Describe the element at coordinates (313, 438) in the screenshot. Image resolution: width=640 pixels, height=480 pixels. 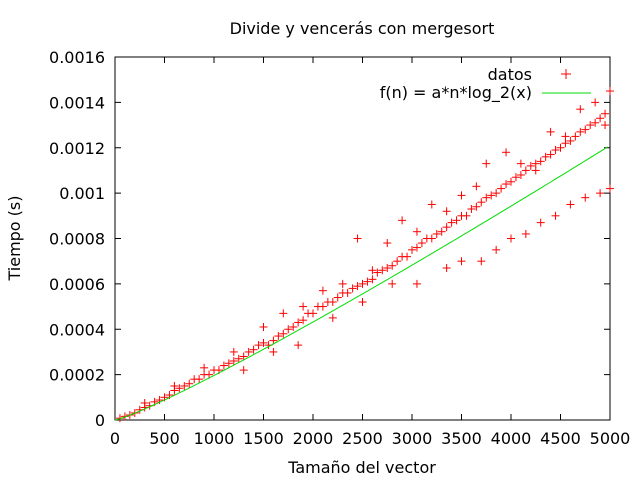
I see `x-tick-label: 2000` at that location.